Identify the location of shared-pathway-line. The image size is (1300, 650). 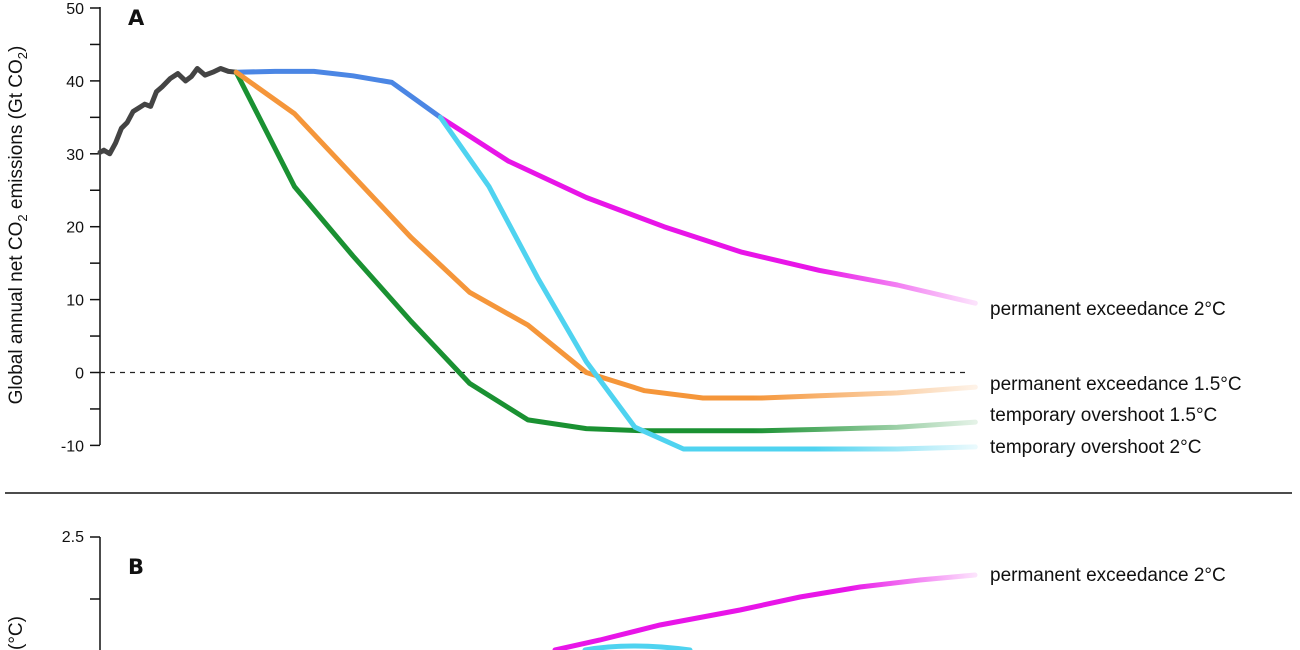
(338, 94).